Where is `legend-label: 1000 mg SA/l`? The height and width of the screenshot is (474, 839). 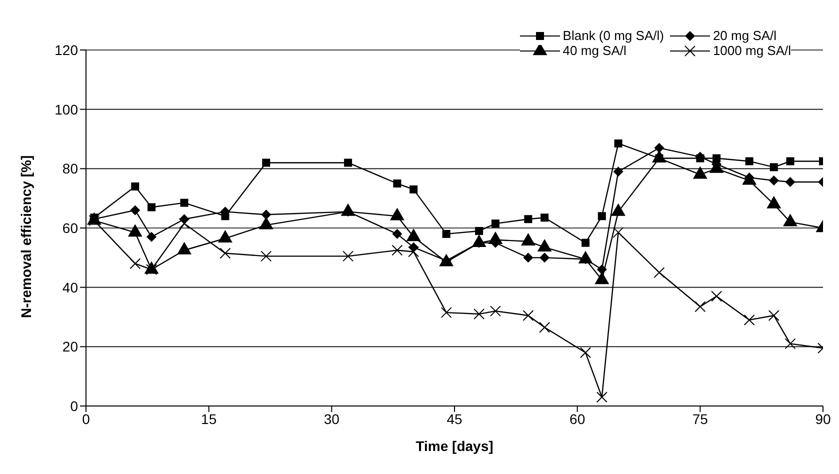 legend-label: 1000 mg SA/l is located at coordinates (751, 50).